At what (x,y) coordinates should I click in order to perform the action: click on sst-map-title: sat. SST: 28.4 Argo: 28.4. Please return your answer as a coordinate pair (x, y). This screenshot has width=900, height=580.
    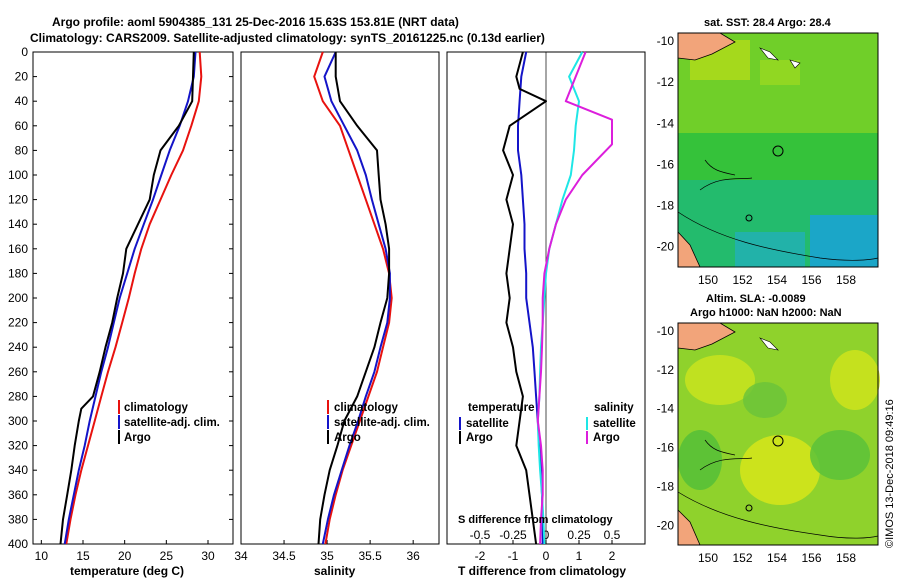
    Looking at the image, I should click on (768, 23).